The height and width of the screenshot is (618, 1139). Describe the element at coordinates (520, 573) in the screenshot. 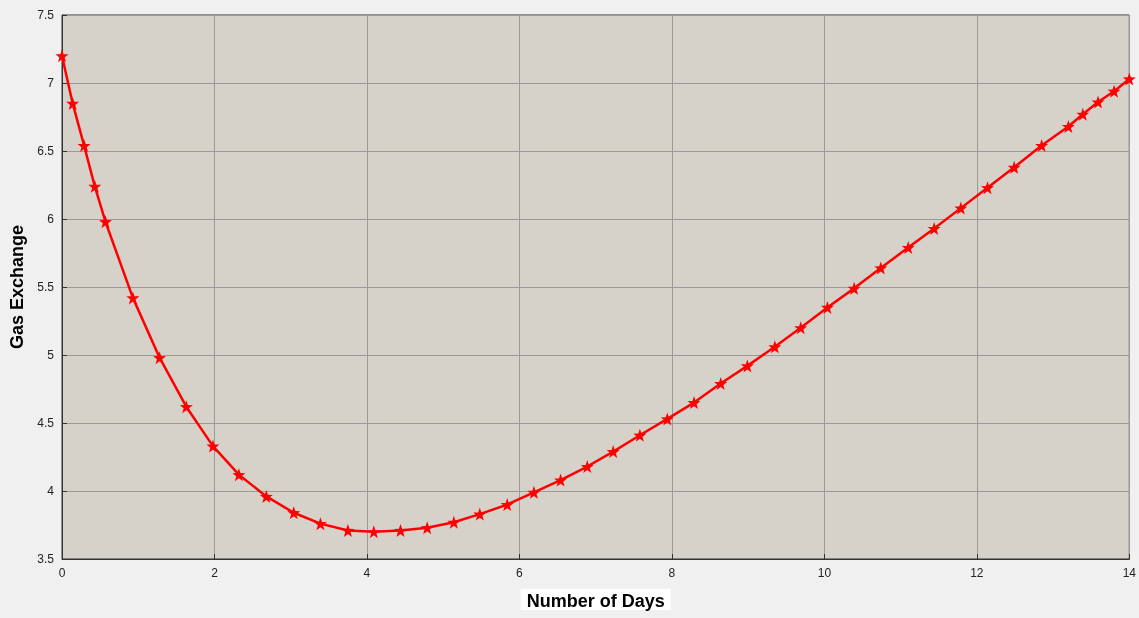

I see `x-tick-label: 6` at that location.